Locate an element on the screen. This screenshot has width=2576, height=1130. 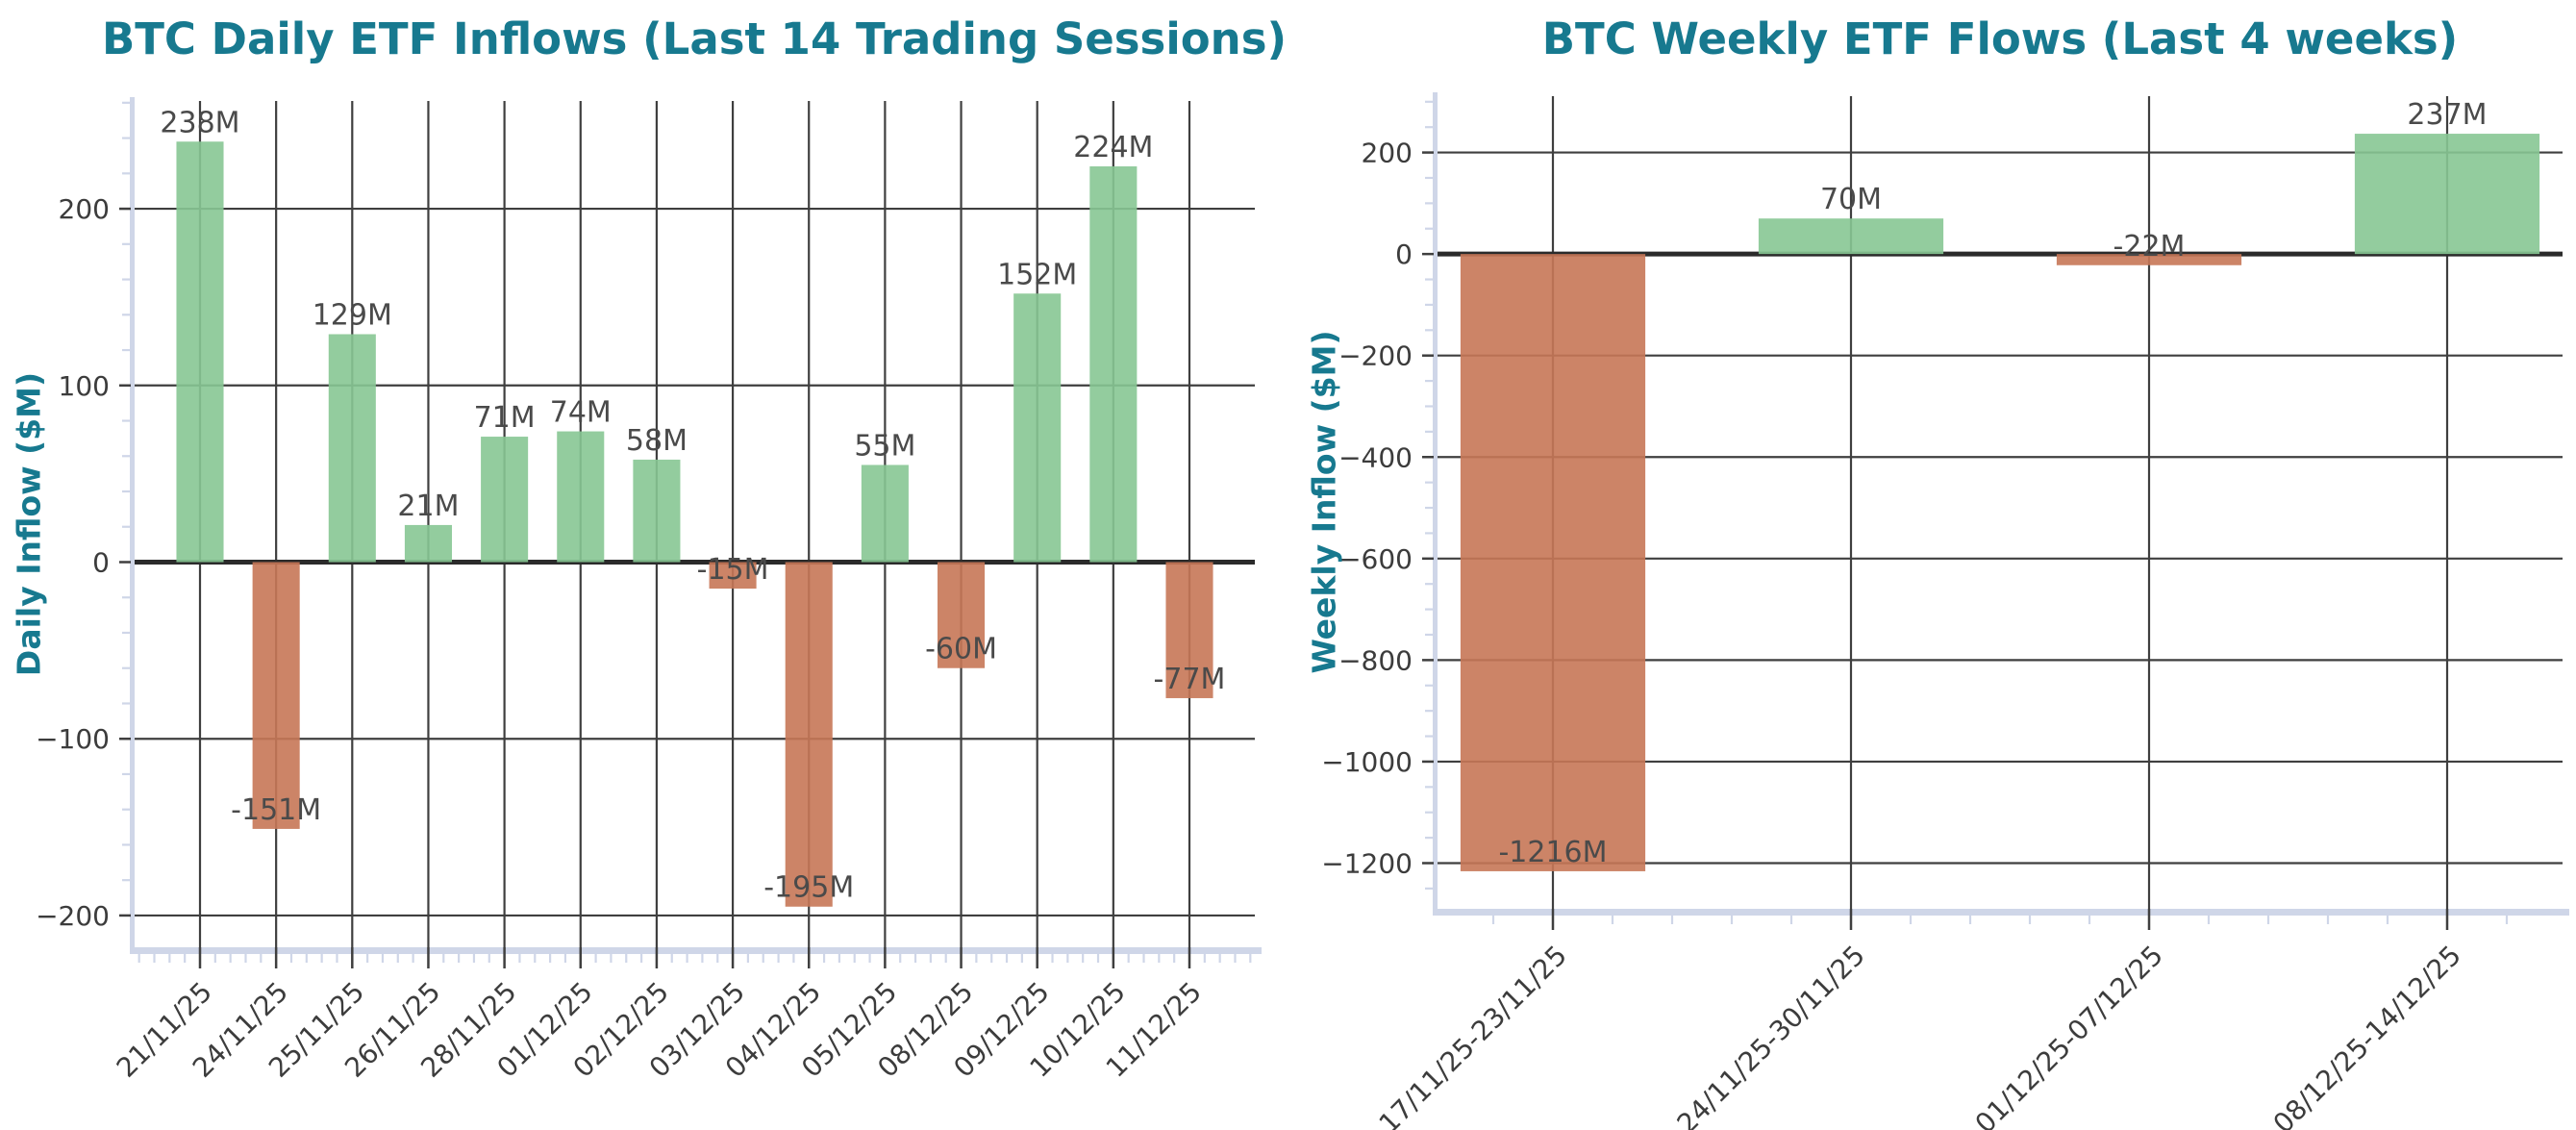
x-tick-label: 24/11/25-30/11/25 is located at coordinates (1771, 1035).